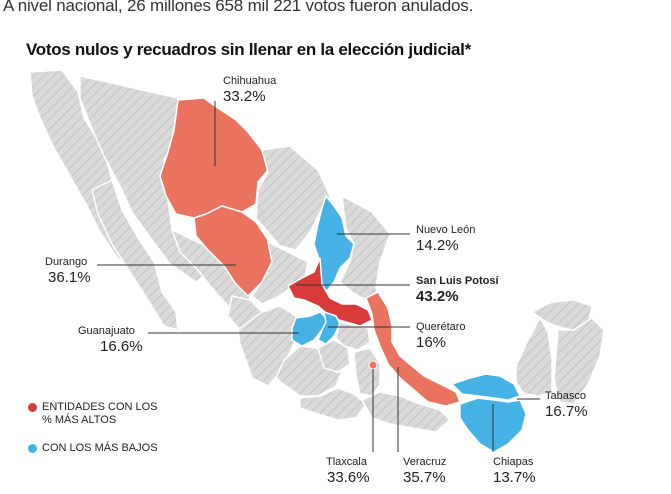  What do you see at coordinates (333, 404) in the screenshot?
I see `state-guerrero` at bounding box center [333, 404].